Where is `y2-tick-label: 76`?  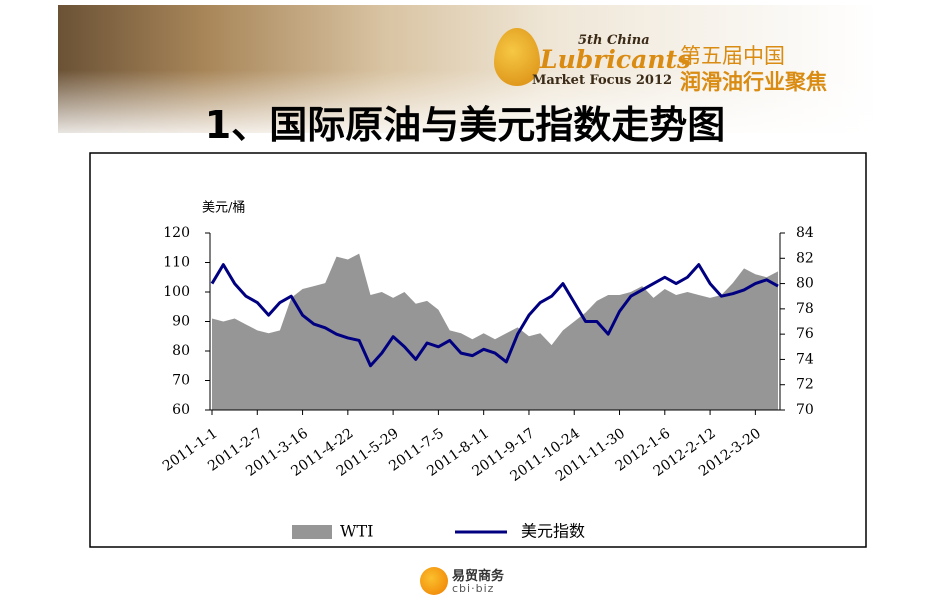 y2-tick-label: 76 is located at coordinates (805, 334).